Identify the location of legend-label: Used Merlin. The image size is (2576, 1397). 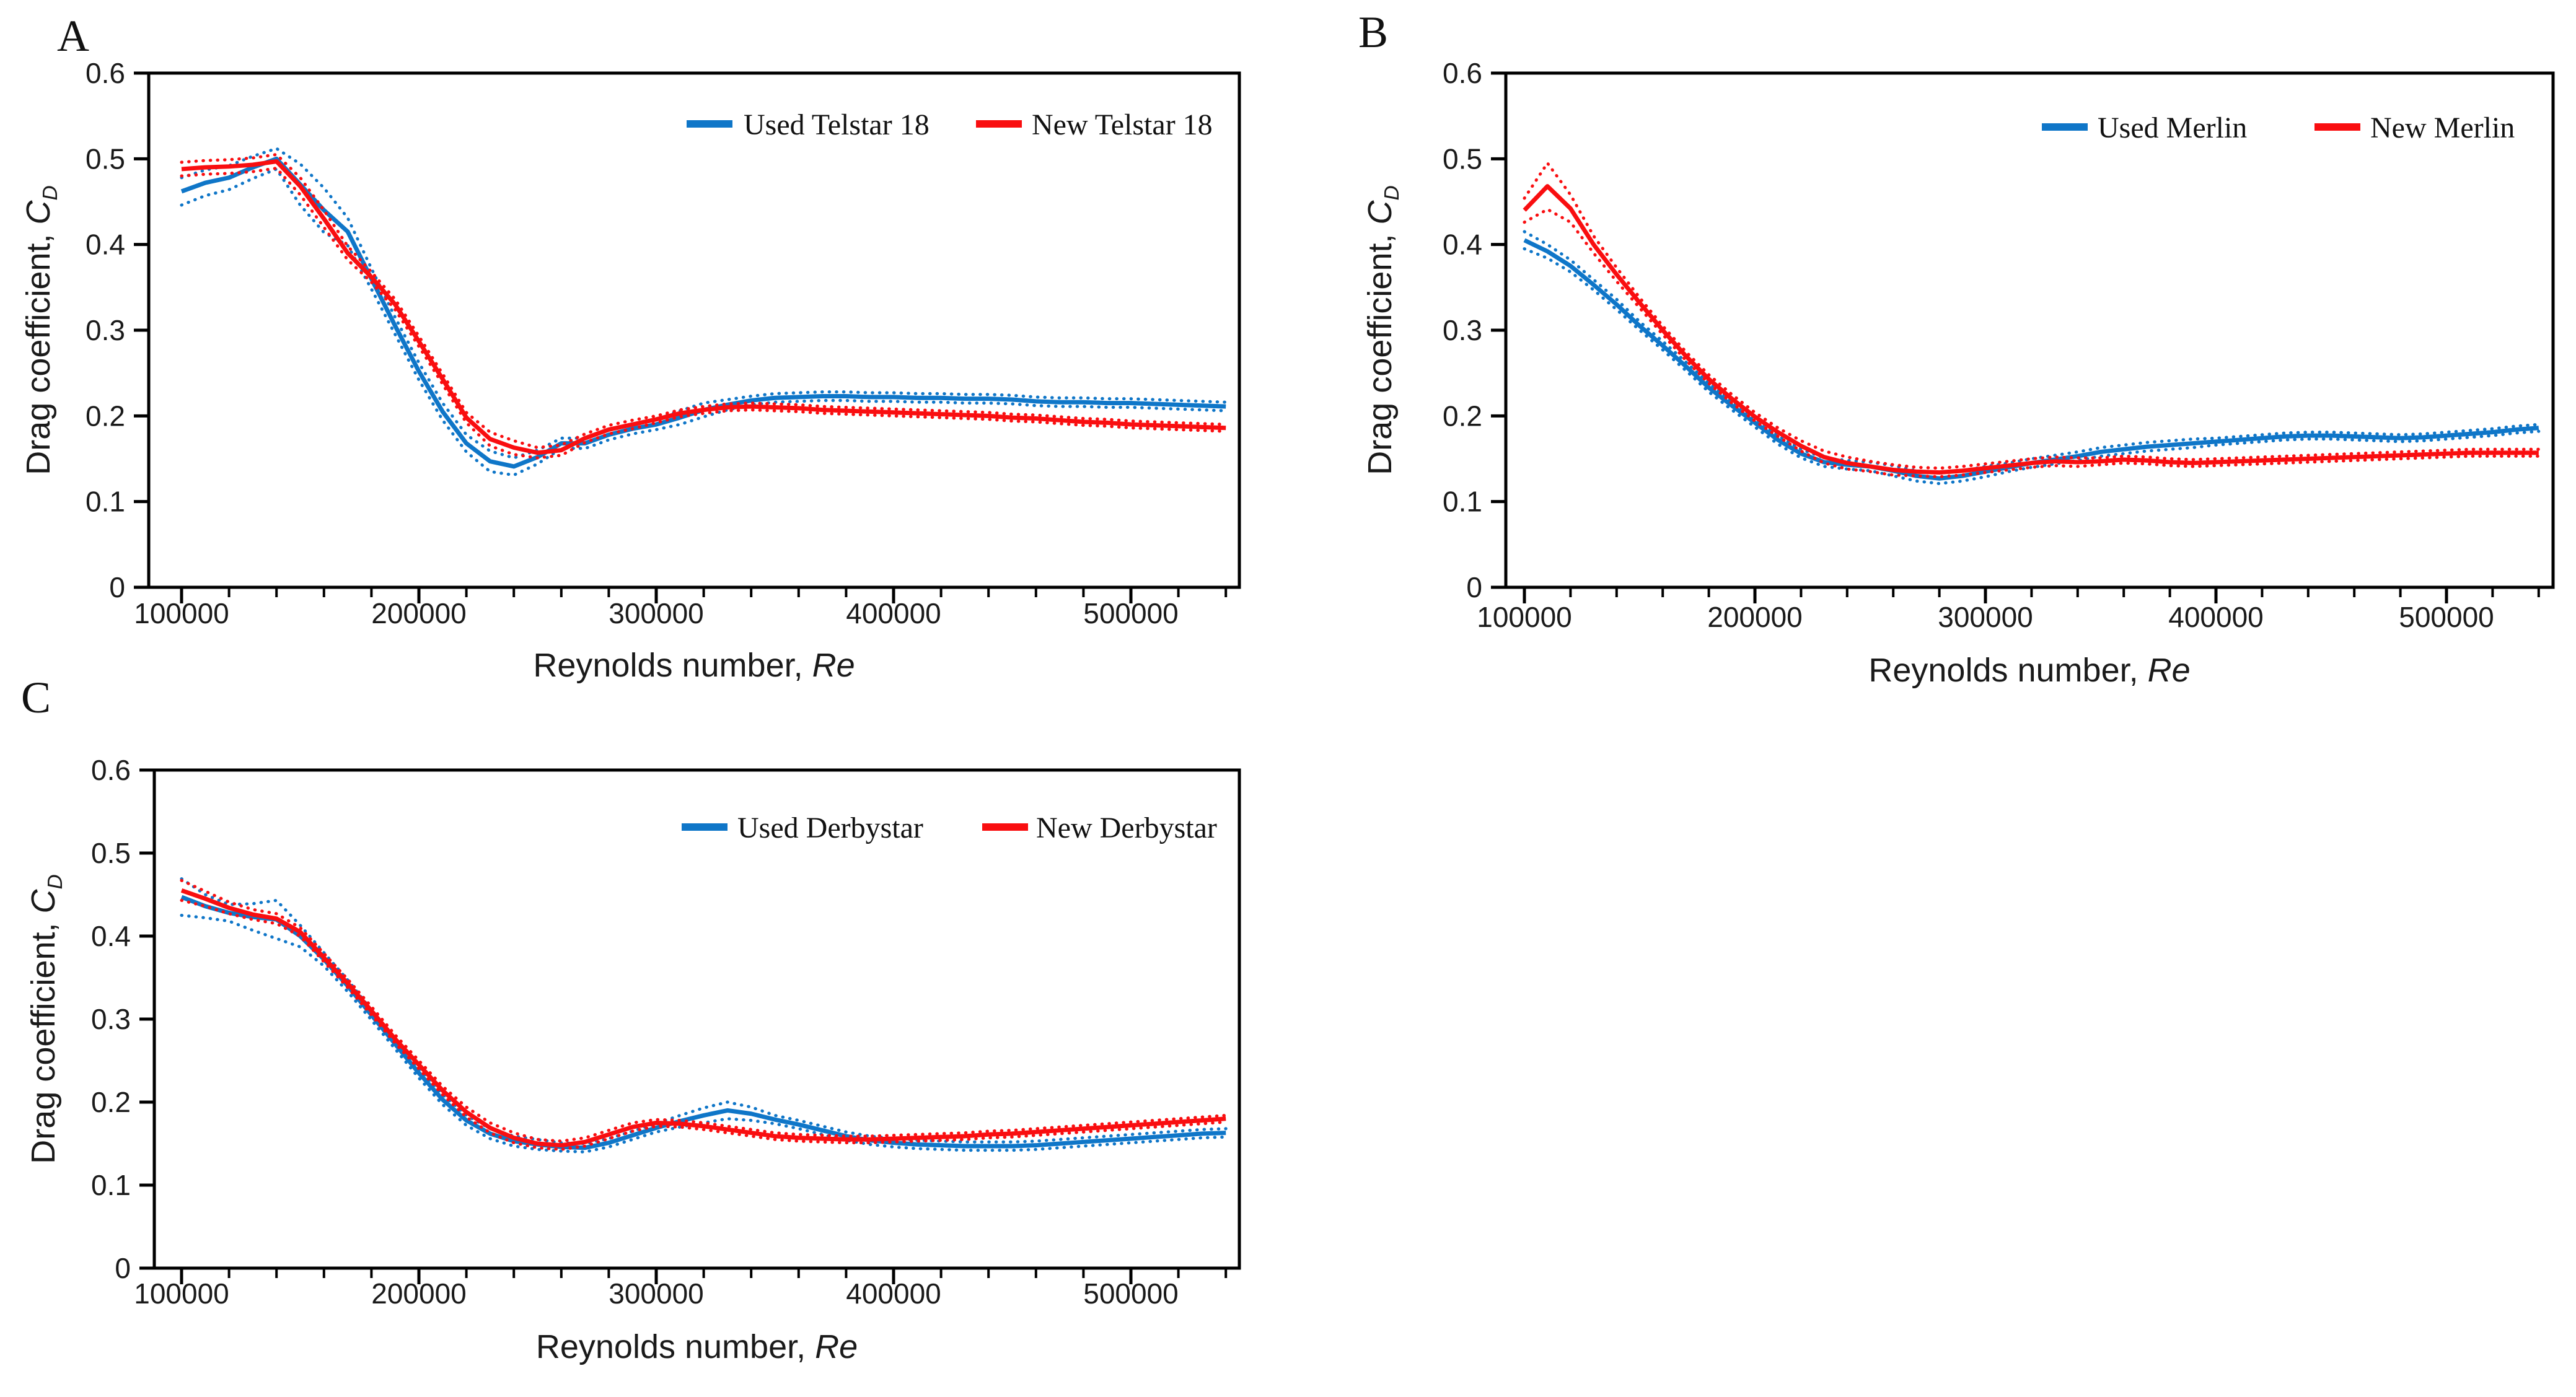
(2172, 128).